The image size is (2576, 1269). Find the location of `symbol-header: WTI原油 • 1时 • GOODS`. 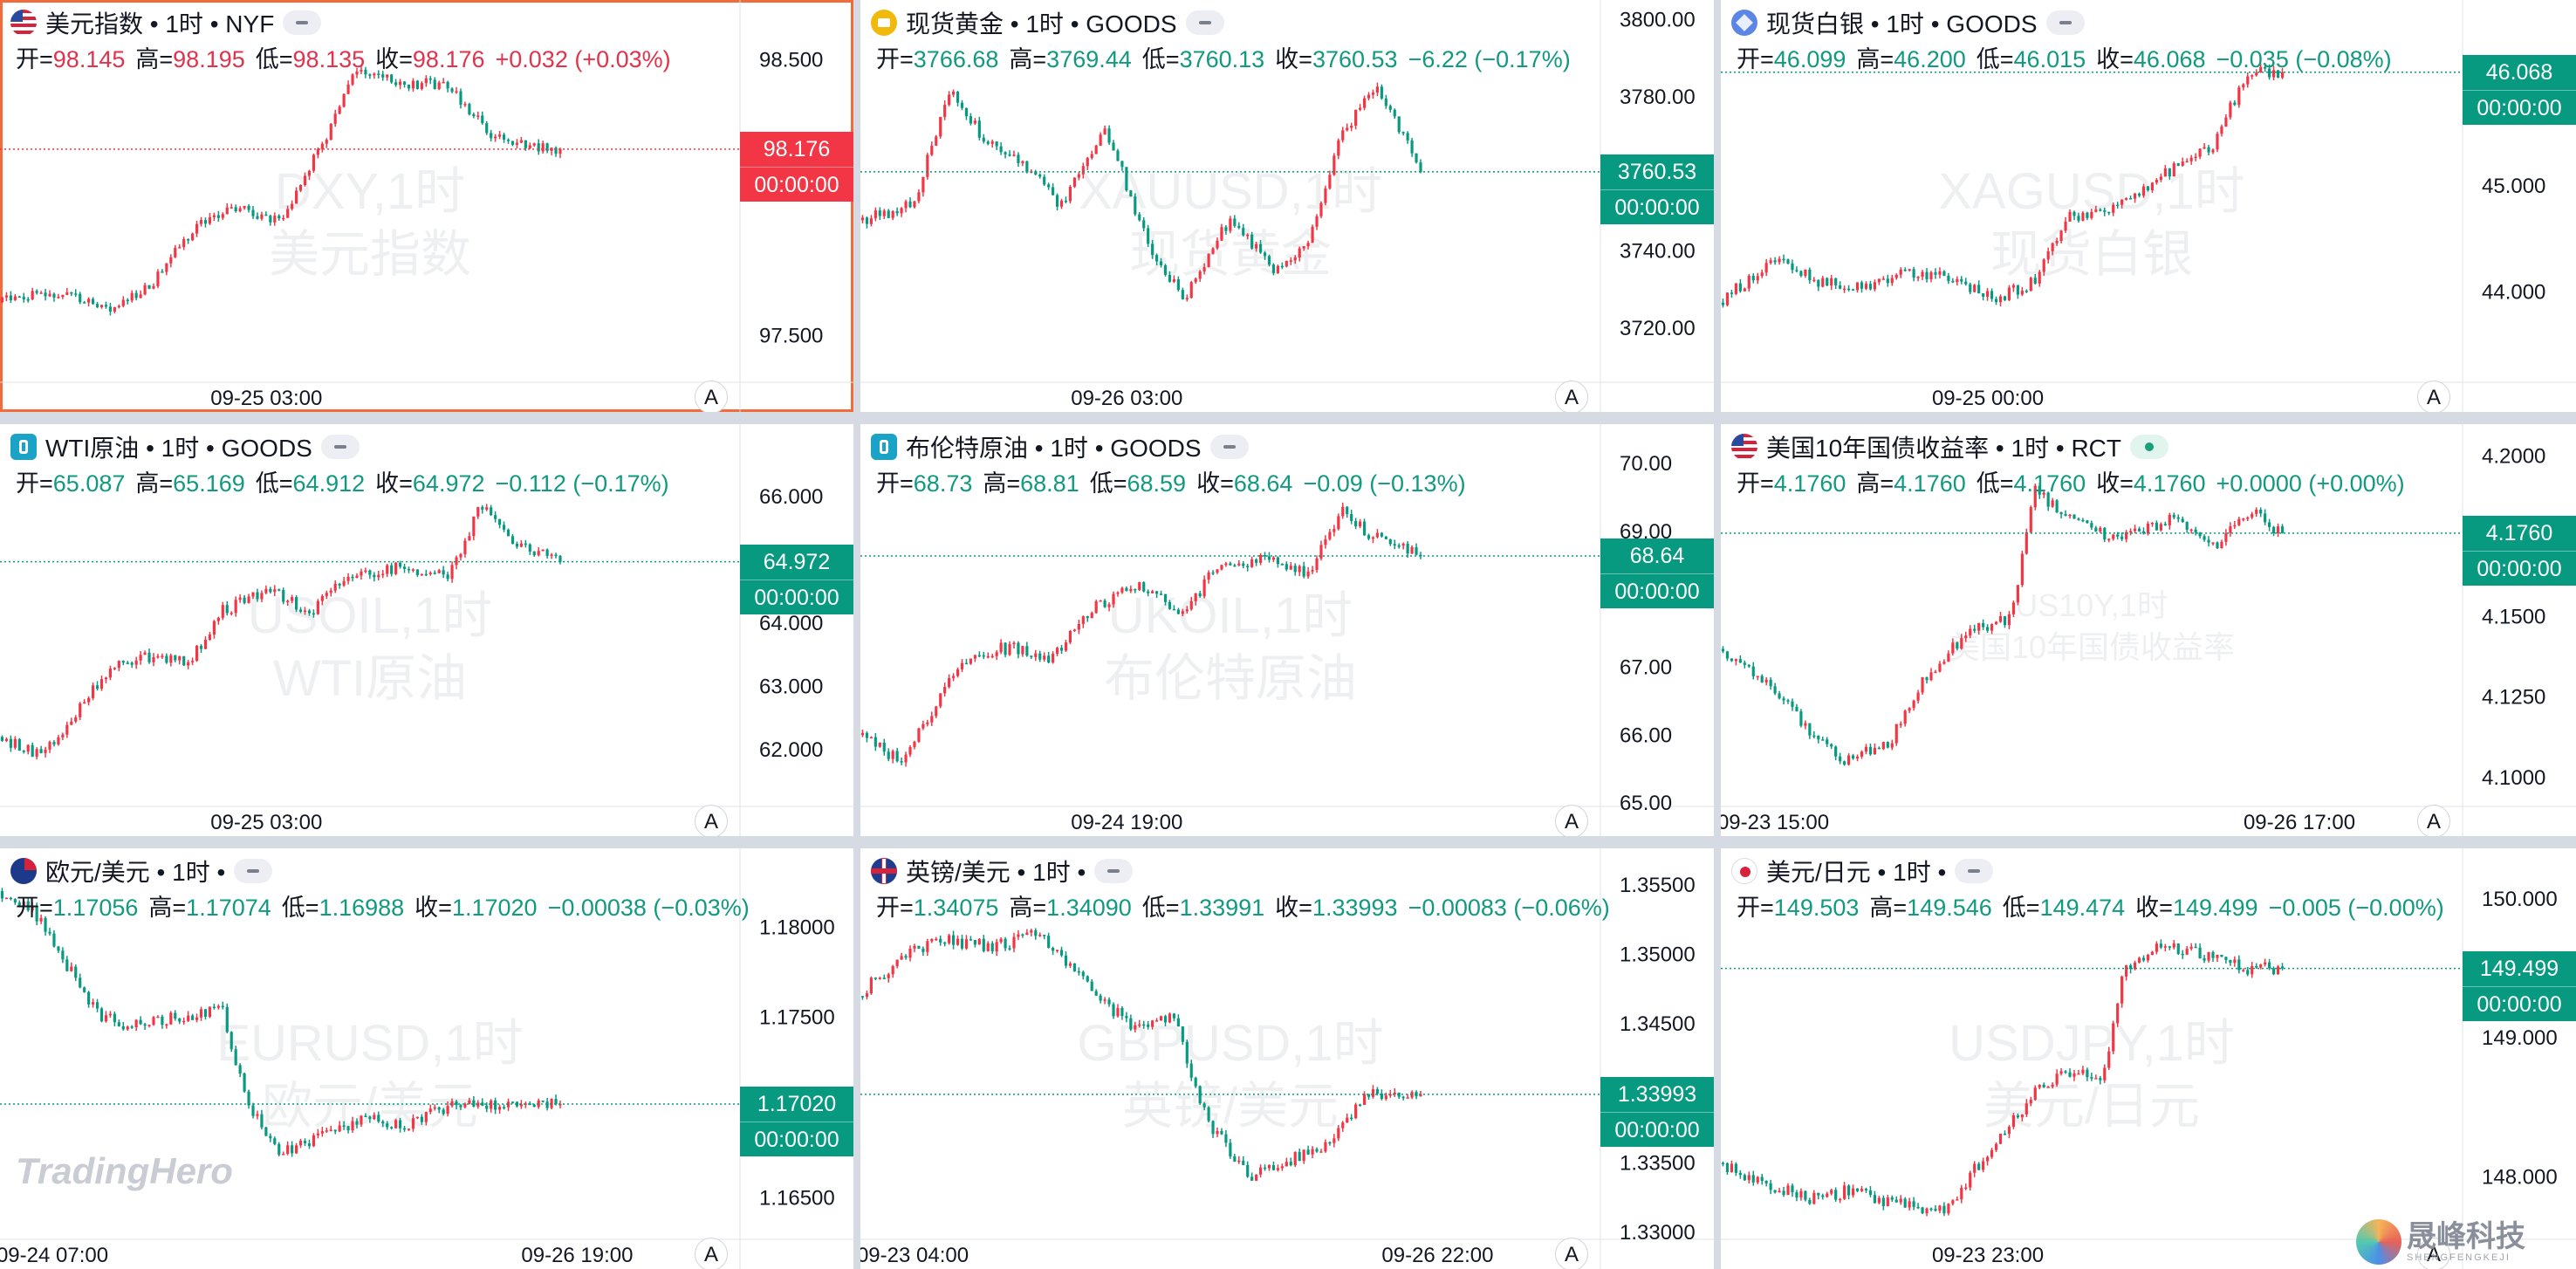

symbol-header: WTI原油 • 1时 • GOODS is located at coordinates (185, 446).